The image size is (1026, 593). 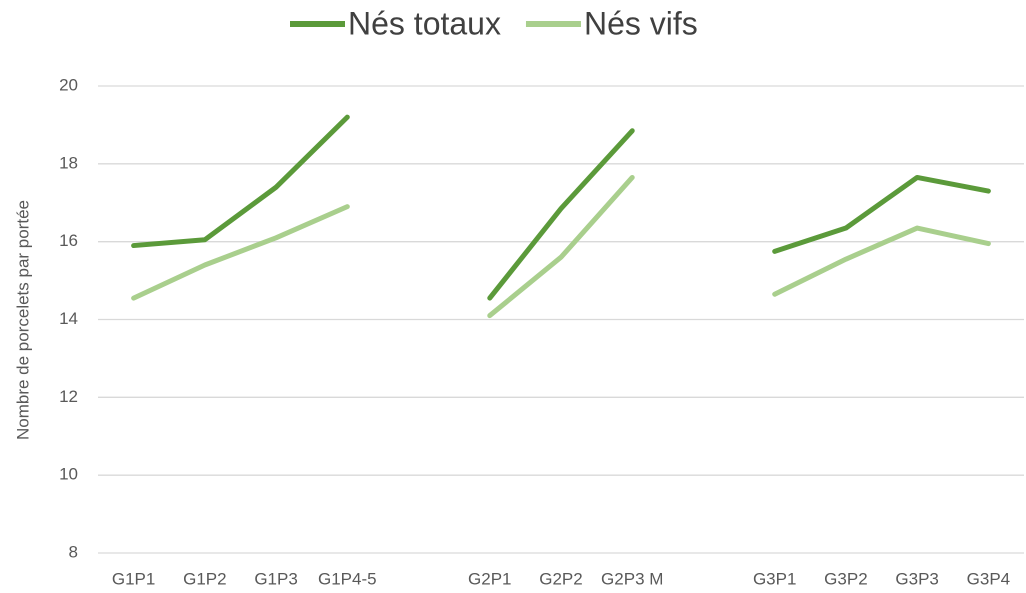 What do you see at coordinates (68, 396) in the screenshot?
I see `y-tick-label: 12` at bounding box center [68, 396].